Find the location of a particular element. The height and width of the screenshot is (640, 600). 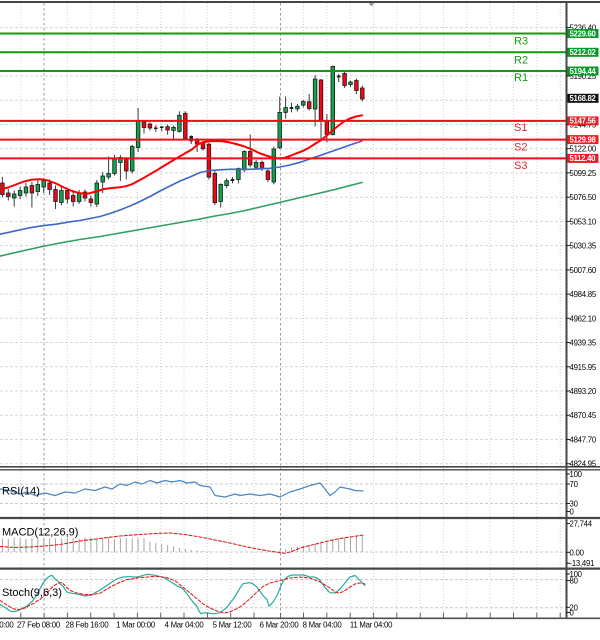

svg-text: 4 Mar 04:00 is located at coordinates (185, 625).